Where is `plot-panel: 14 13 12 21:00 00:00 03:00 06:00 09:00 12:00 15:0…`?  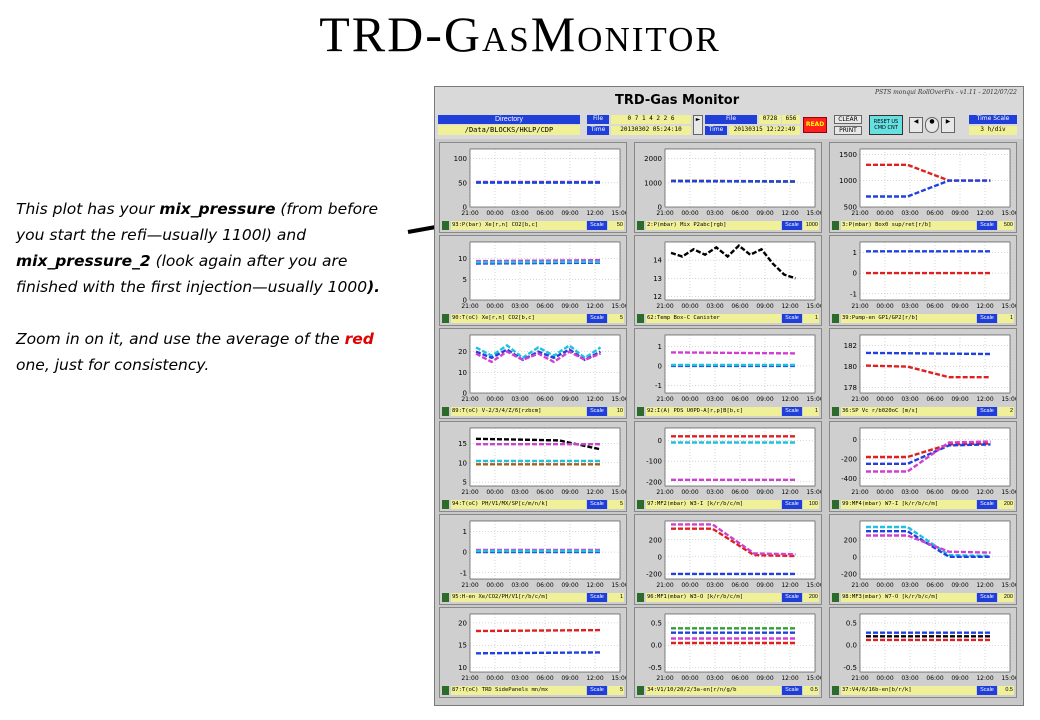 plot-panel: 14 13 12 21:00 00:00 03:00 06:00 09:00 12:00 15:0… is located at coordinates (728, 280).